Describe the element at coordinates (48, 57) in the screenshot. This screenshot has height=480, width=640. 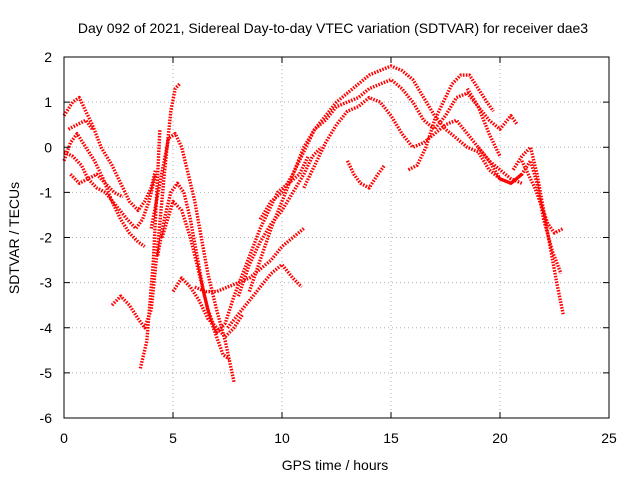
I see `y-tick-label: 2` at that location.